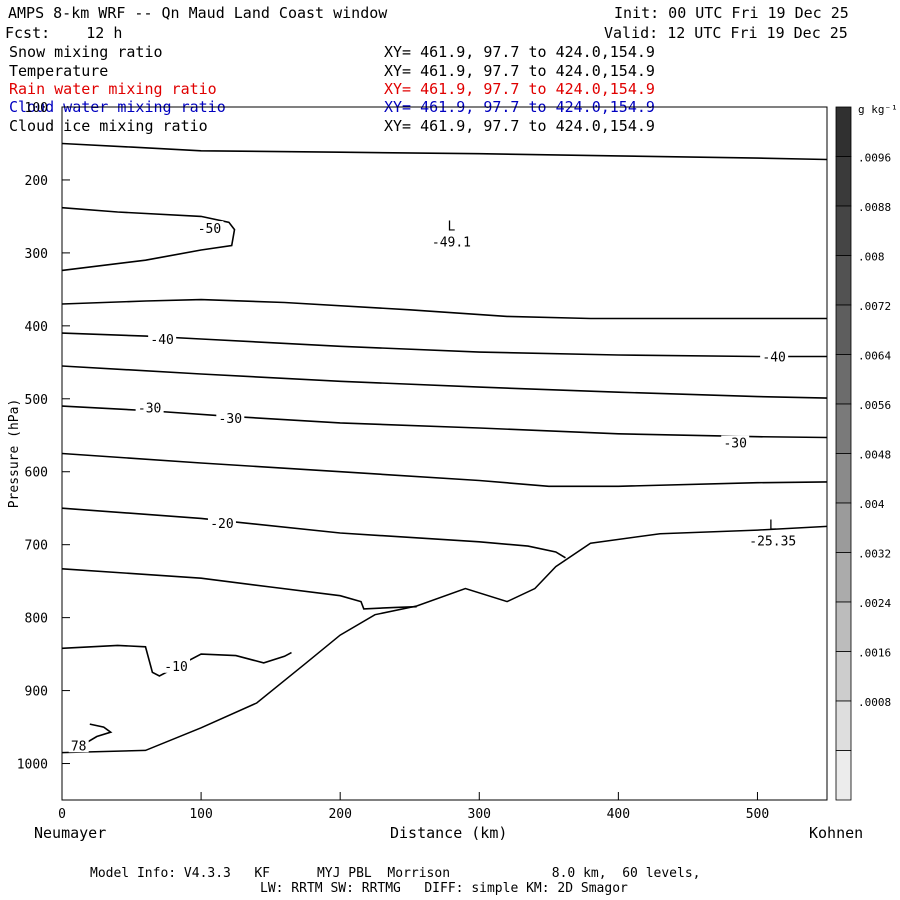 The height and width of the screenshot is (900, 900). What do you see at coordinates (874, 455) in the screenshot?
I see `colorbar-label-6: .0048` at bounding box center [874, 455].